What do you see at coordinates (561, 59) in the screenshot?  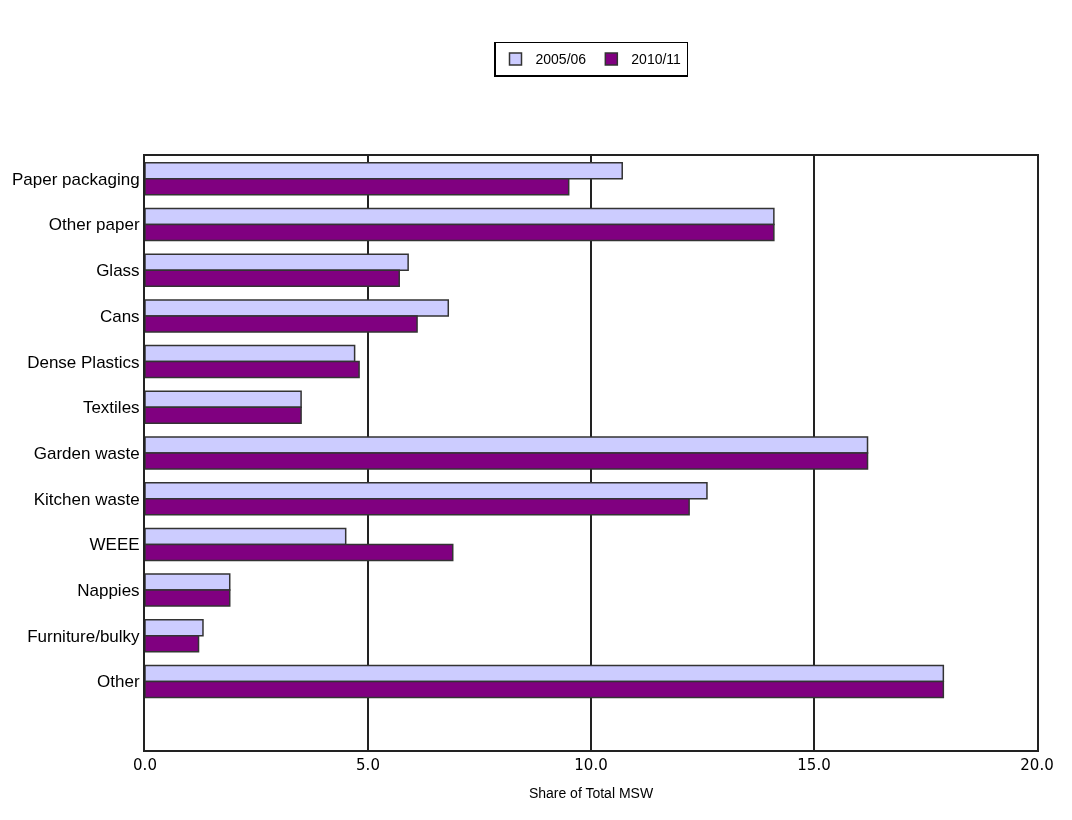 I see `legend-label: 2005/06` at bounding box center [561, 59].